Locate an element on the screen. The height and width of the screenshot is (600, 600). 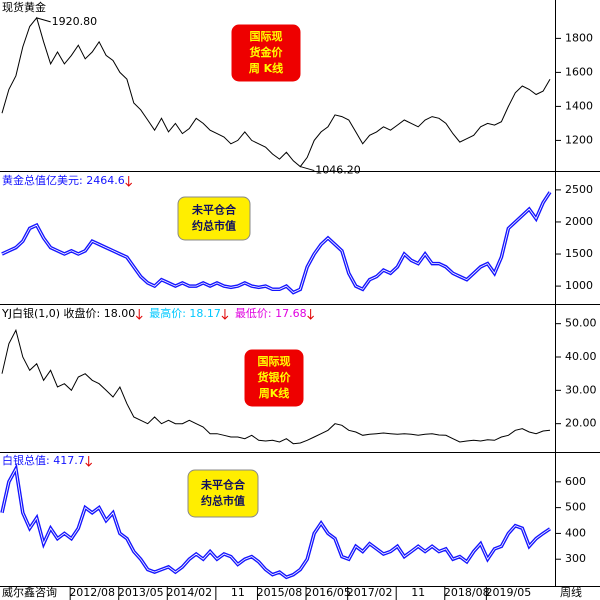
y-tick-label: 40.00 is located at coordinates (581, 356).